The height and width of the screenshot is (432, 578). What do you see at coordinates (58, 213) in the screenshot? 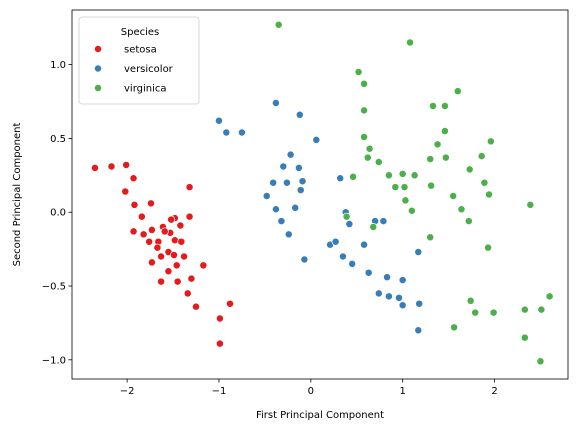
I see `y-tick-label: 0.0` at bounding box center [58, 213].